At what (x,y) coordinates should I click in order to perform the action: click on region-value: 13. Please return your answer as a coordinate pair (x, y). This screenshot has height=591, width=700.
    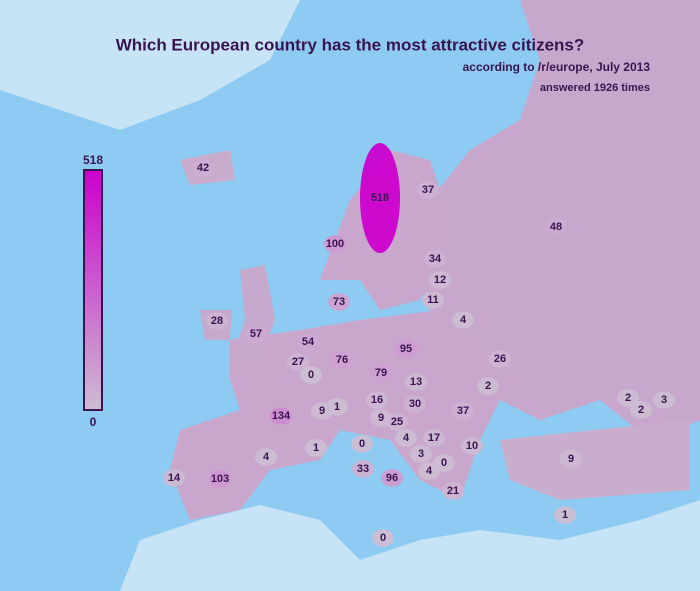
    Looking at the image, I should click on (416, 382).